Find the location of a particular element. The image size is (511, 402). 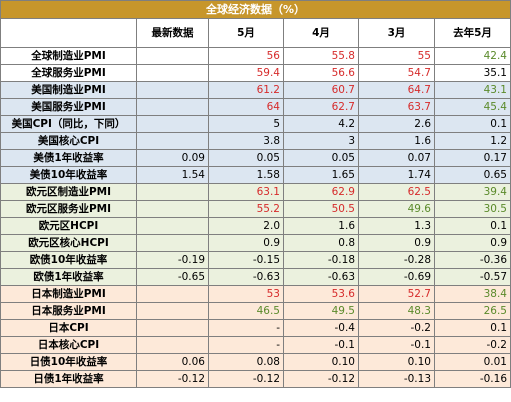

value-cell: 1.65 is located at coordinates (321, 175).